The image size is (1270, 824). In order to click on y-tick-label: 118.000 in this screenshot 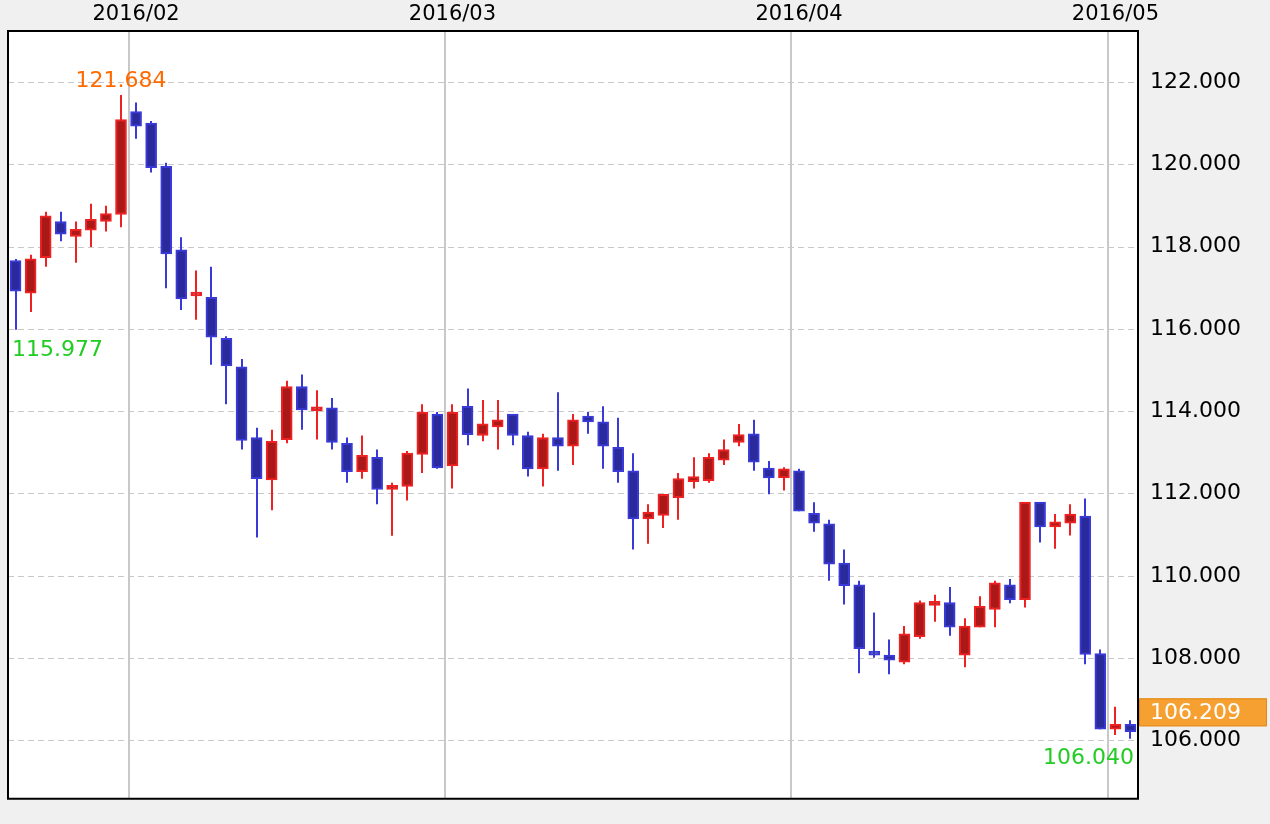, I will do `click(1195, 245)`.